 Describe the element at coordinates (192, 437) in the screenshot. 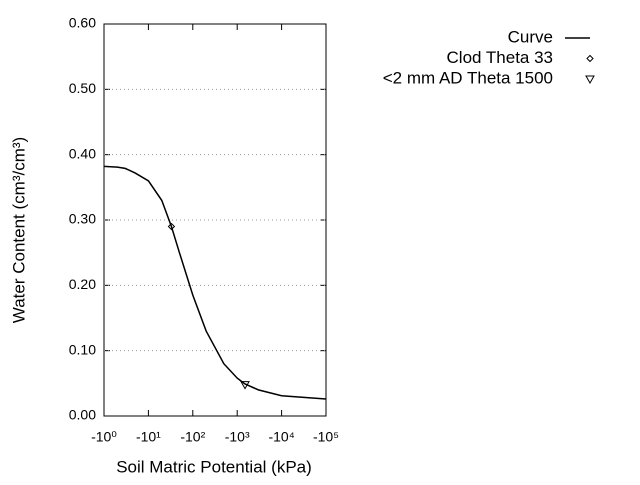

I see `x-tick-label: -10²` at that location.